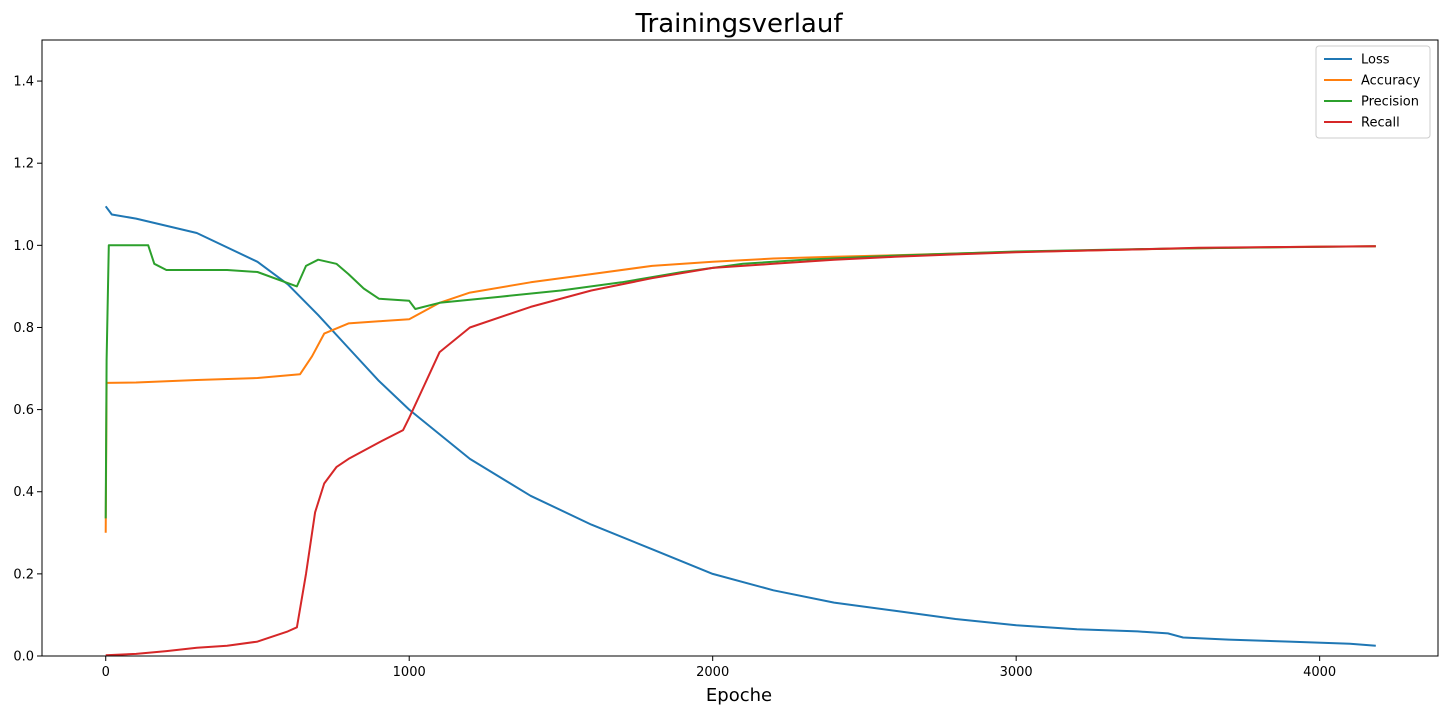 The height and width of the screenshot is (714, 1446). Describe the element at coordinates (23, 328) in the screenshot. I see `y-tick-label: 0.8` at that location.